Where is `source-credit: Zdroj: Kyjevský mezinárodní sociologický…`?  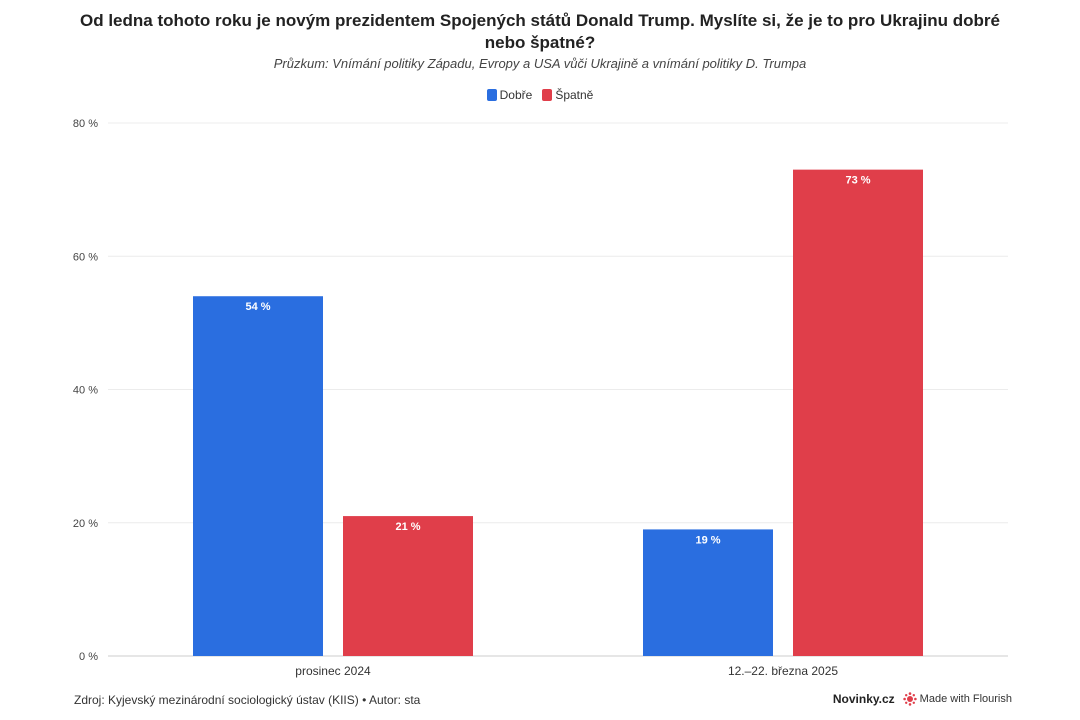 source-credit: Zdroj: Kyjevský mezinárodní sociologický… is located at coordinates (247, 700).